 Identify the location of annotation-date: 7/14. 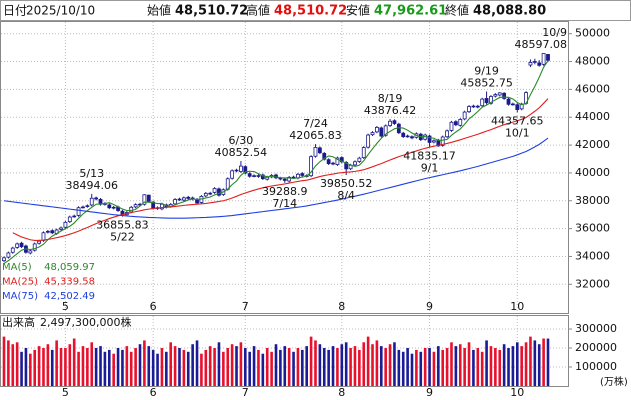
(284, 203).